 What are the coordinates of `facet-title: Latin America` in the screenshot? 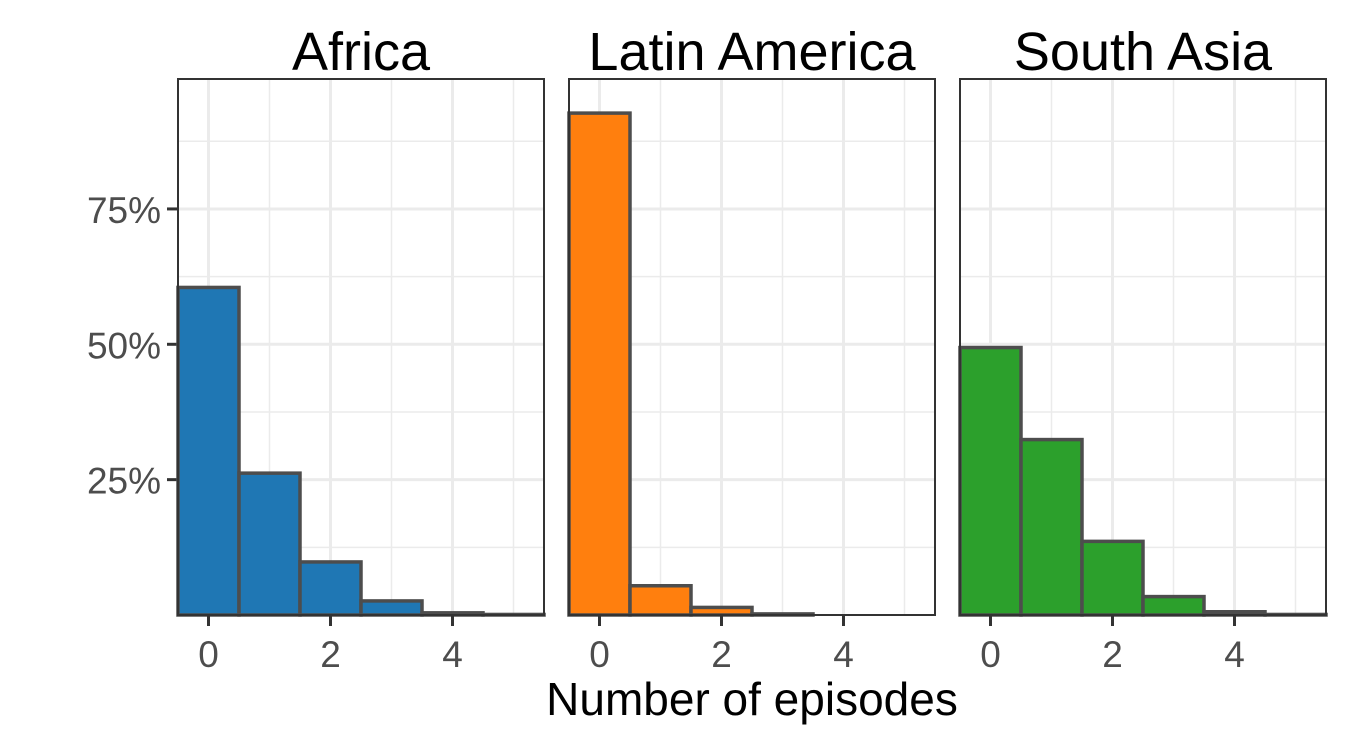 It's located at (752, 52).